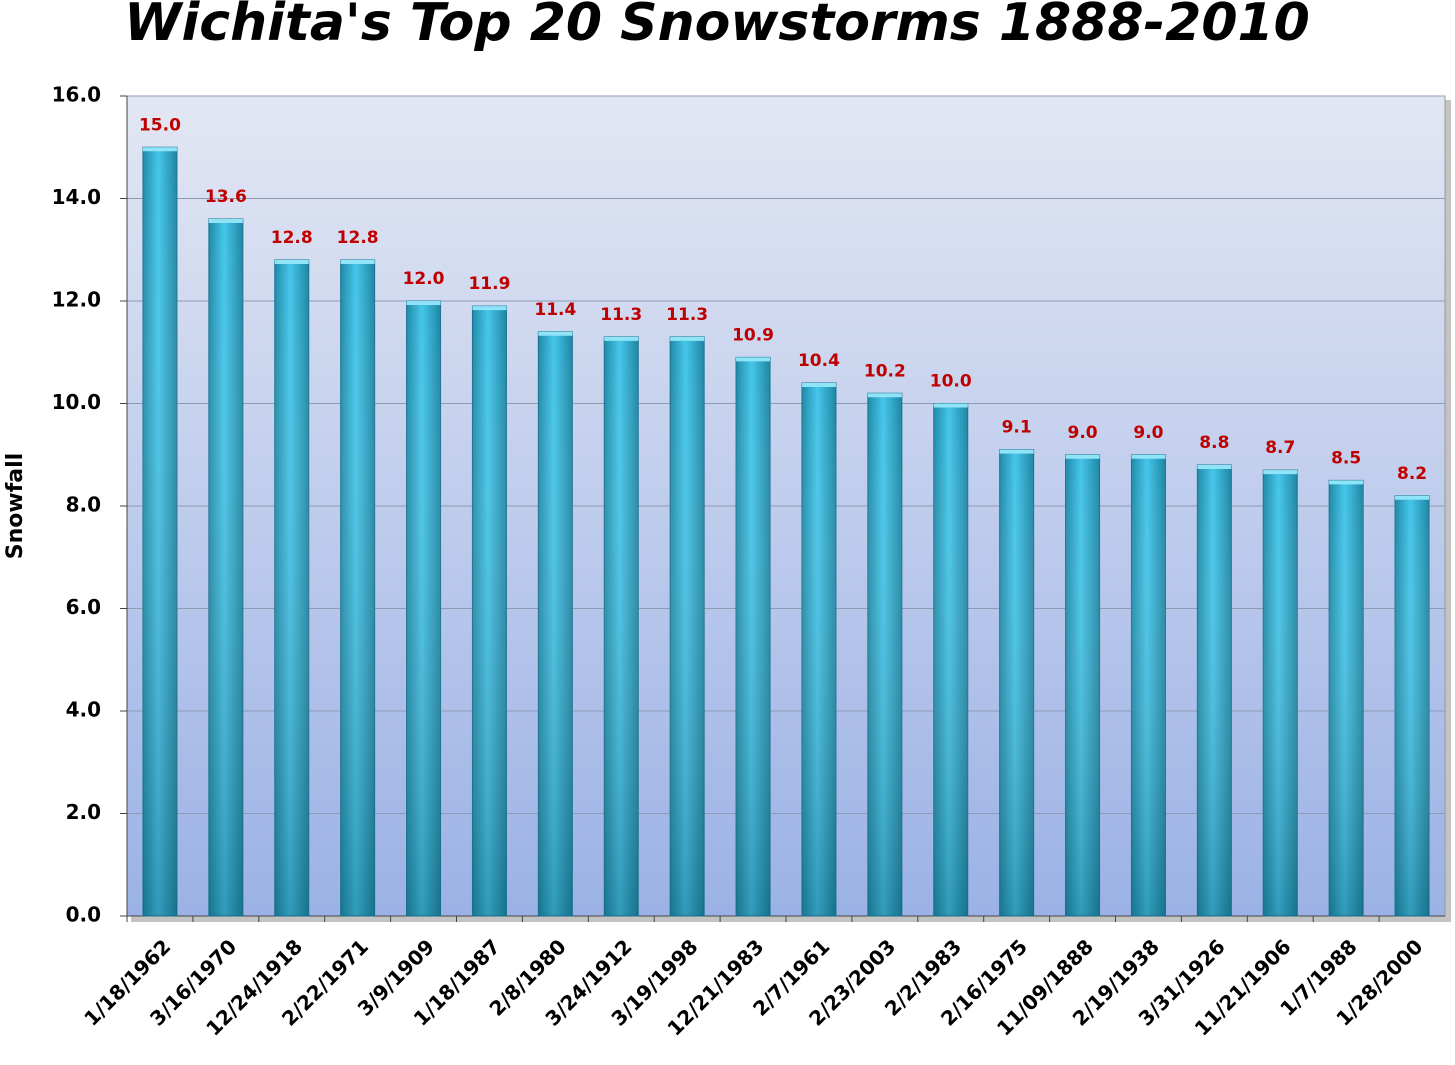 Image resolution: width=1455 pixels, height=1065 pixels. Describe the element at coordinates (1412, 474) in the screenshot. I see `value-label: 8.2` at that location.